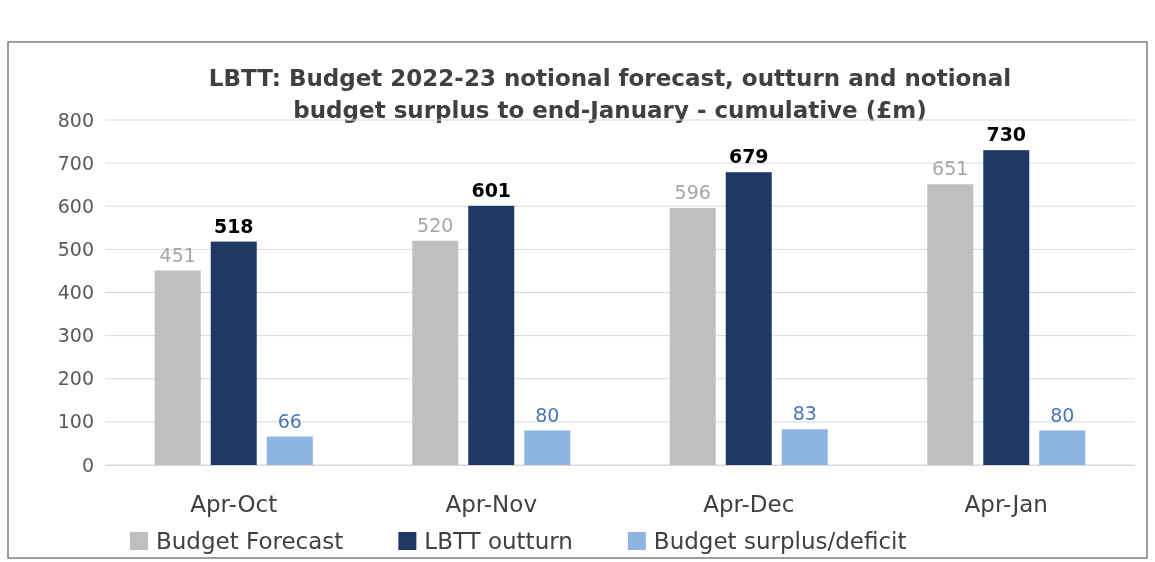 Image resolution: width=1155 pixels, height=562 pixels. Describe the element at coordinates (75, 335) in the screenshot. I see `y-tick-label: 300` at that location.